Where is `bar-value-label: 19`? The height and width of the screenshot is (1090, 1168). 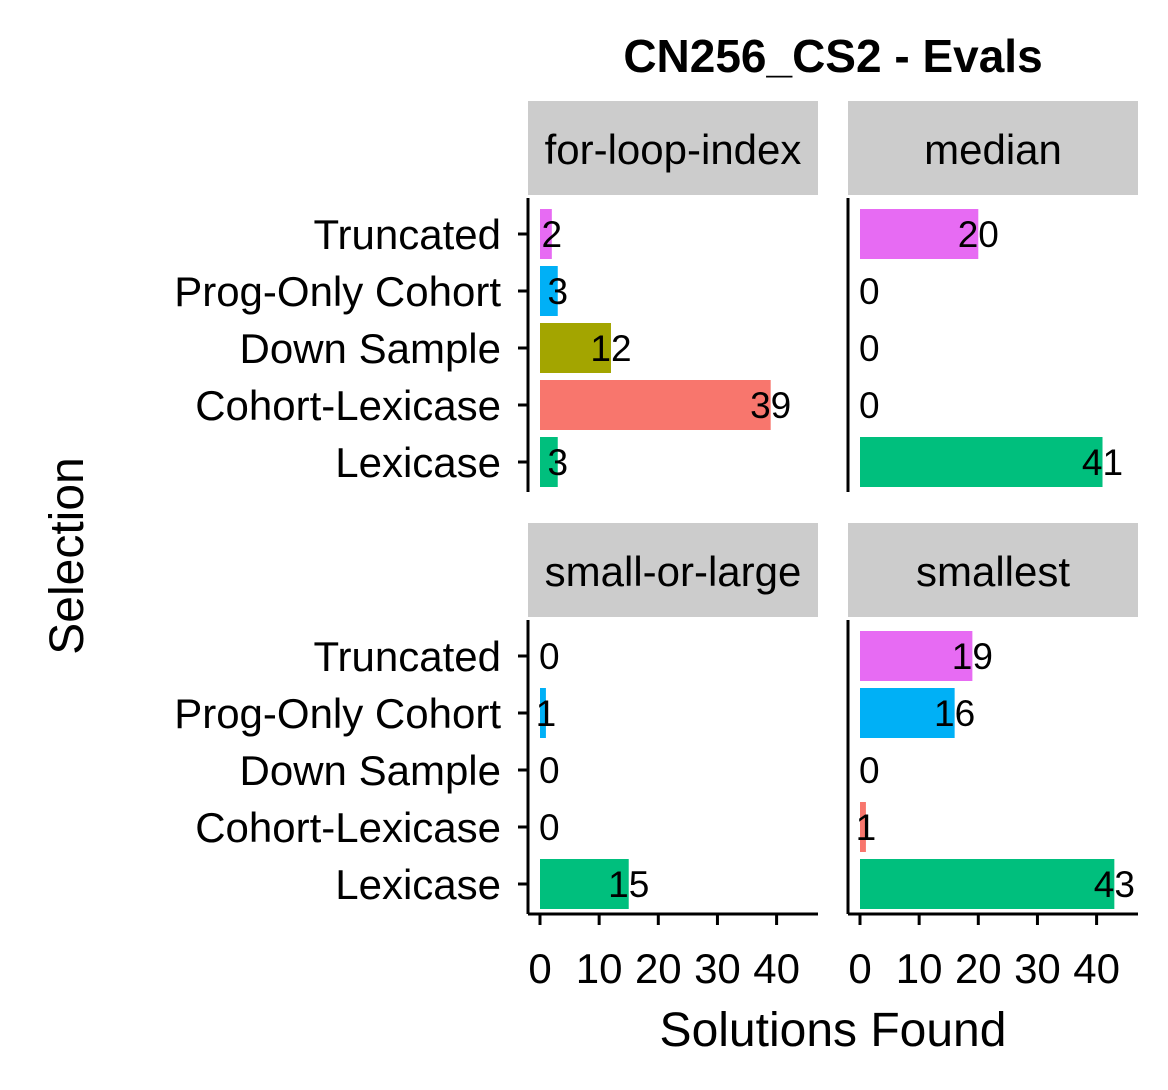
bar-value-label: 19 is located at coordinates (972, 656).